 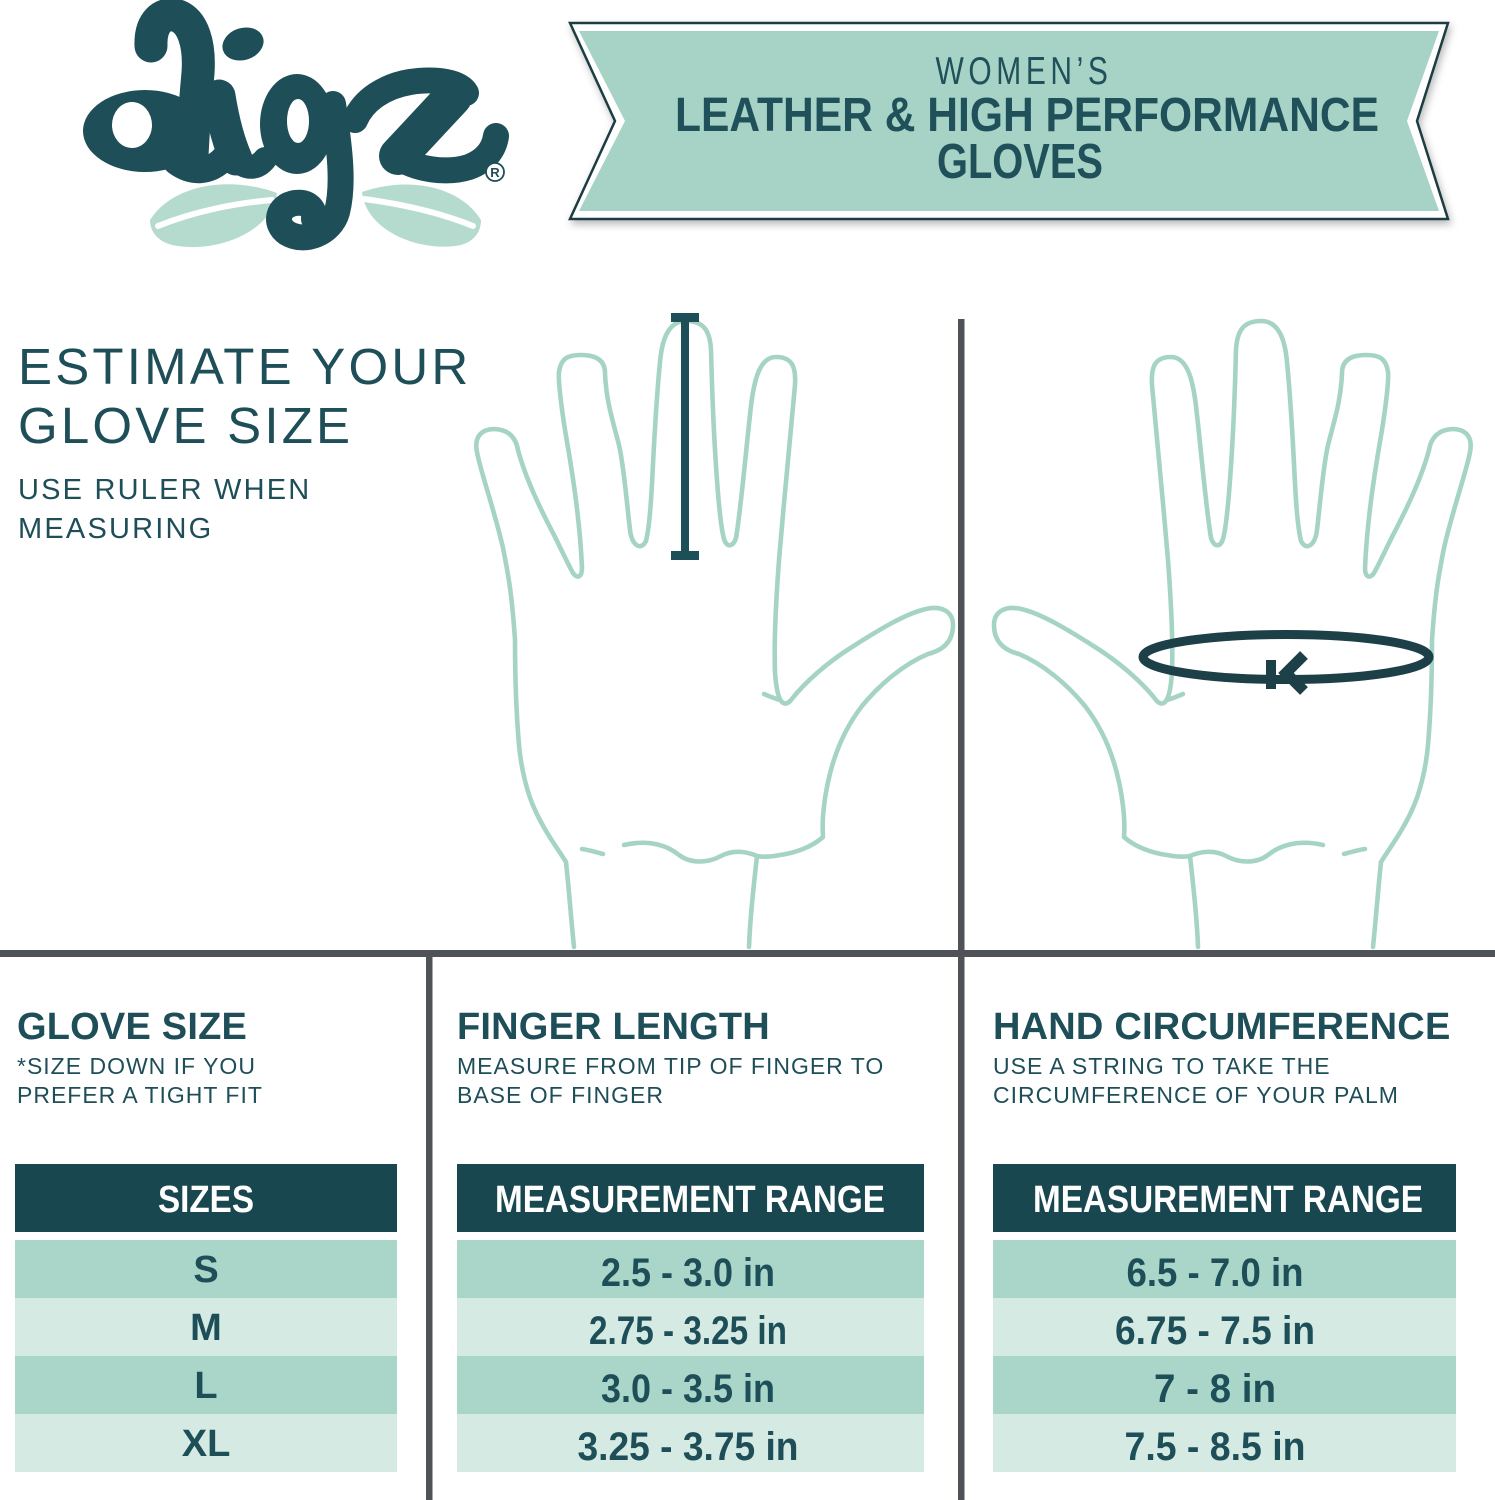 I want to click on svg-text: USE RULER WHEN, so click(x=164, y=490).